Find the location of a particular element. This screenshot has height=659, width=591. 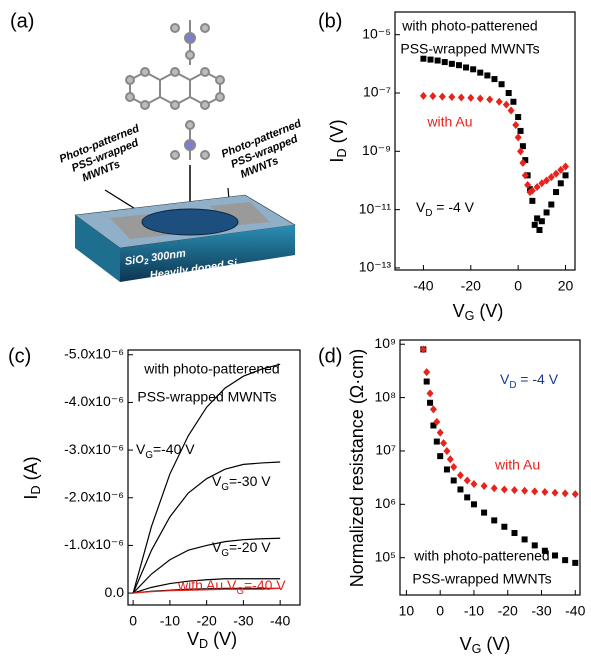

y-axis-label-part: (A) is located at coordinates (31, 470).